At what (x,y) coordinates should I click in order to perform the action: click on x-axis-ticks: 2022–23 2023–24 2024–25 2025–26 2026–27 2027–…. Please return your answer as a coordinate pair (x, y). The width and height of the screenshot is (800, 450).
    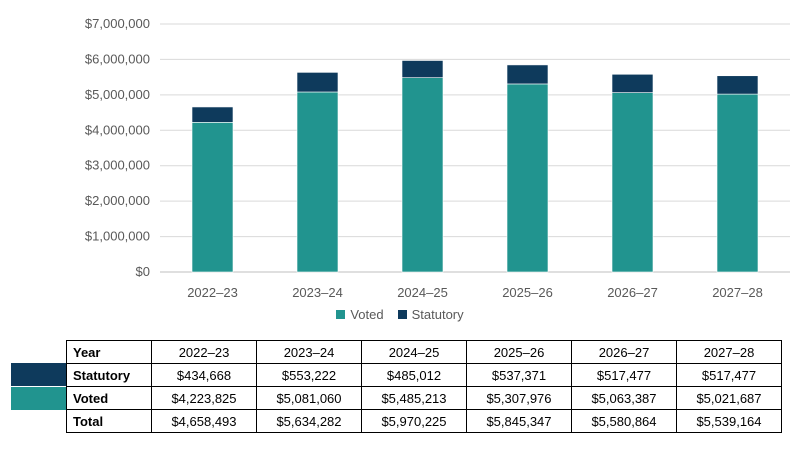
    Looking at the image, I should click on (475, 292).